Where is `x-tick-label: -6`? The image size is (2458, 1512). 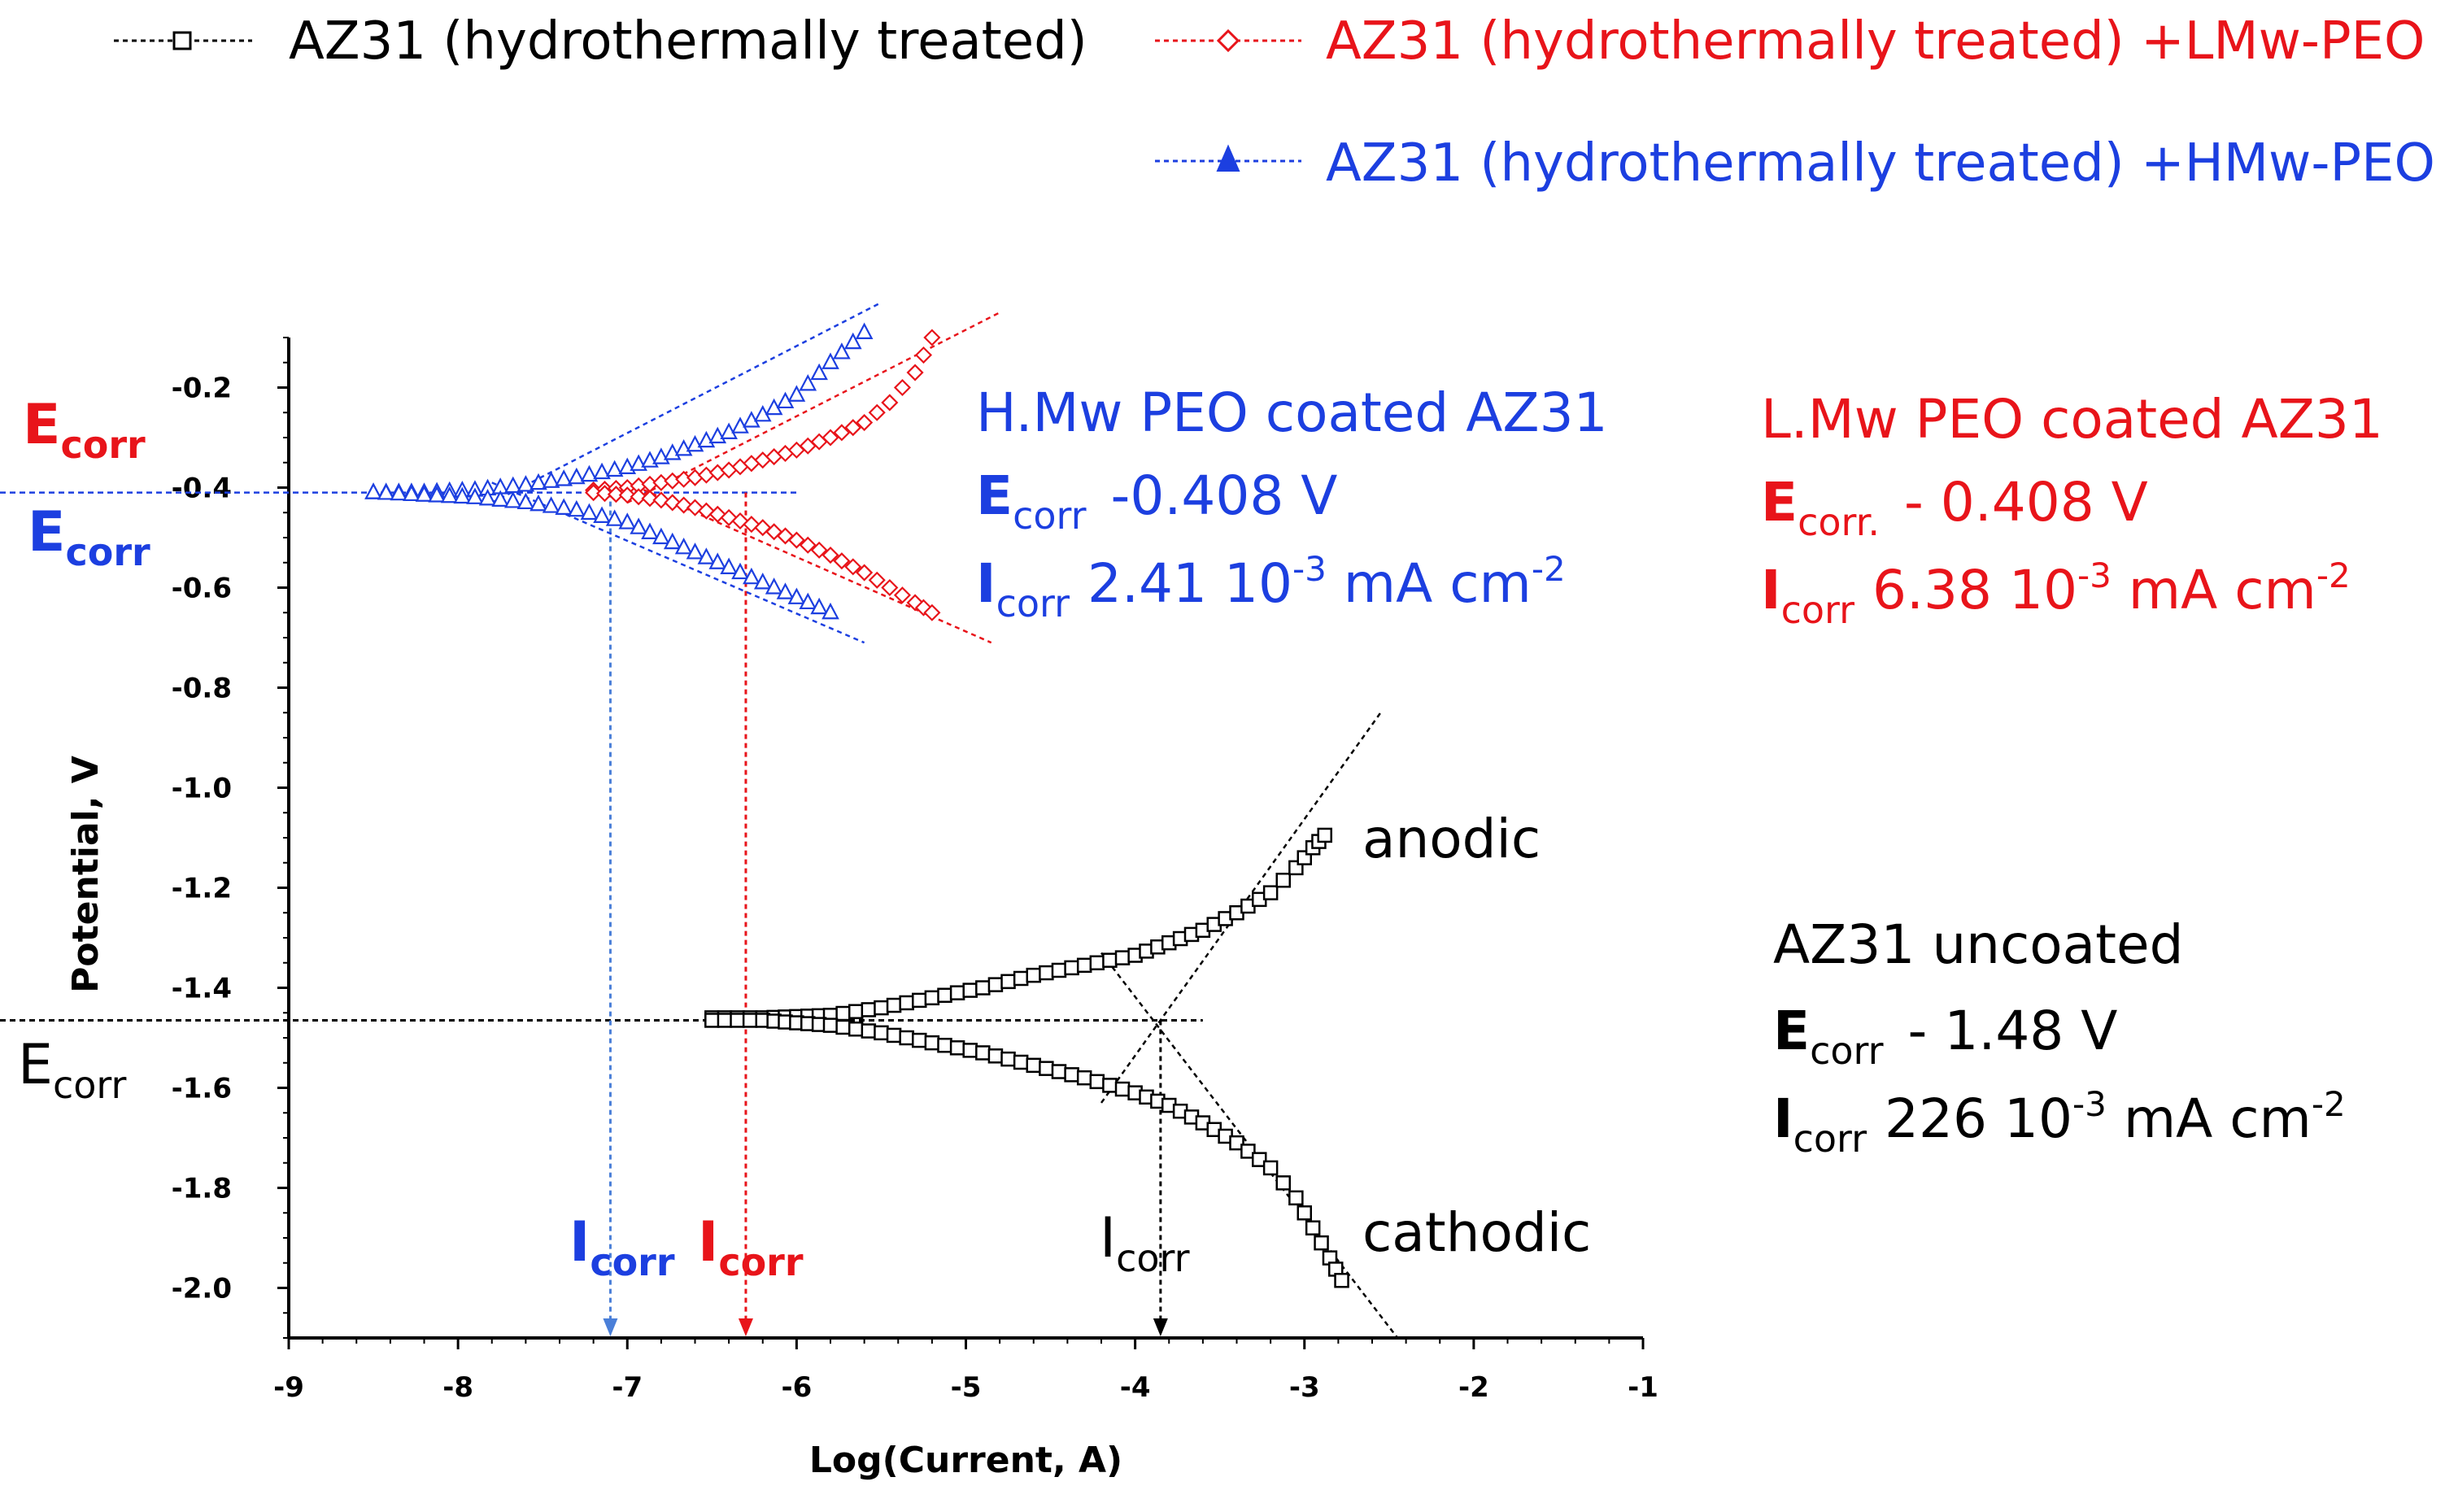
x-tick-label: -6 is located at coordinates (796, 1387).